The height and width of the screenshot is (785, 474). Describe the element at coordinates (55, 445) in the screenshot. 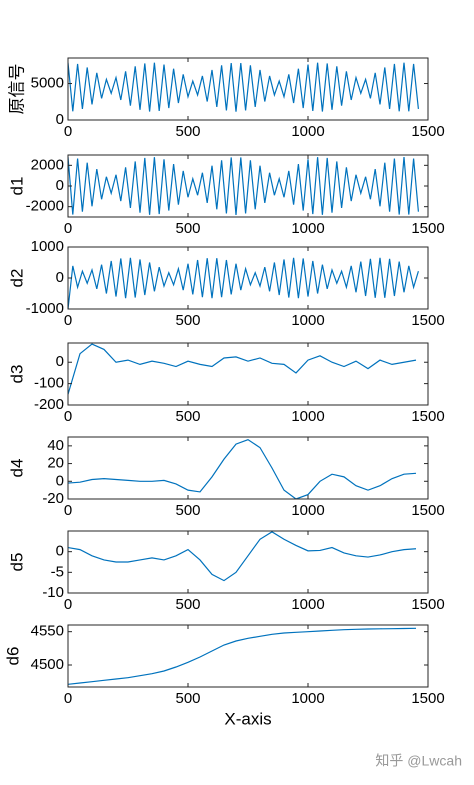

I see `y-tick-label: 40` at that location.